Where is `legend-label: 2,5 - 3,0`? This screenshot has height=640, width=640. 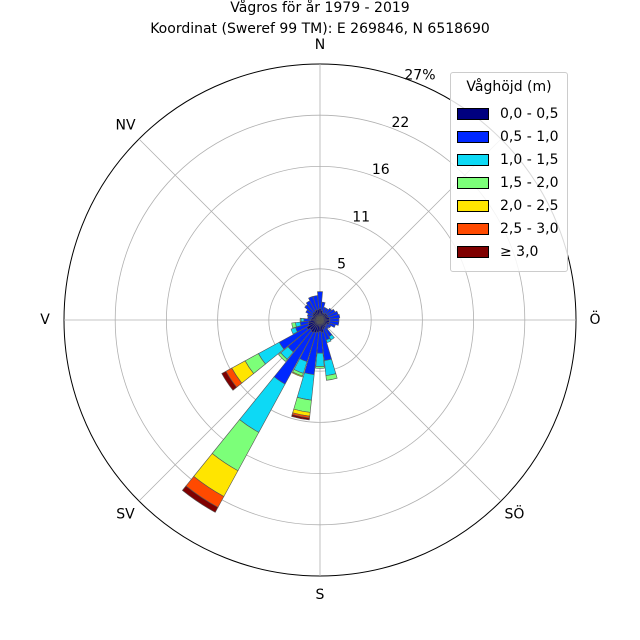
legend-label: 2,5 - 3,0 is located at coordinates (529, 229).